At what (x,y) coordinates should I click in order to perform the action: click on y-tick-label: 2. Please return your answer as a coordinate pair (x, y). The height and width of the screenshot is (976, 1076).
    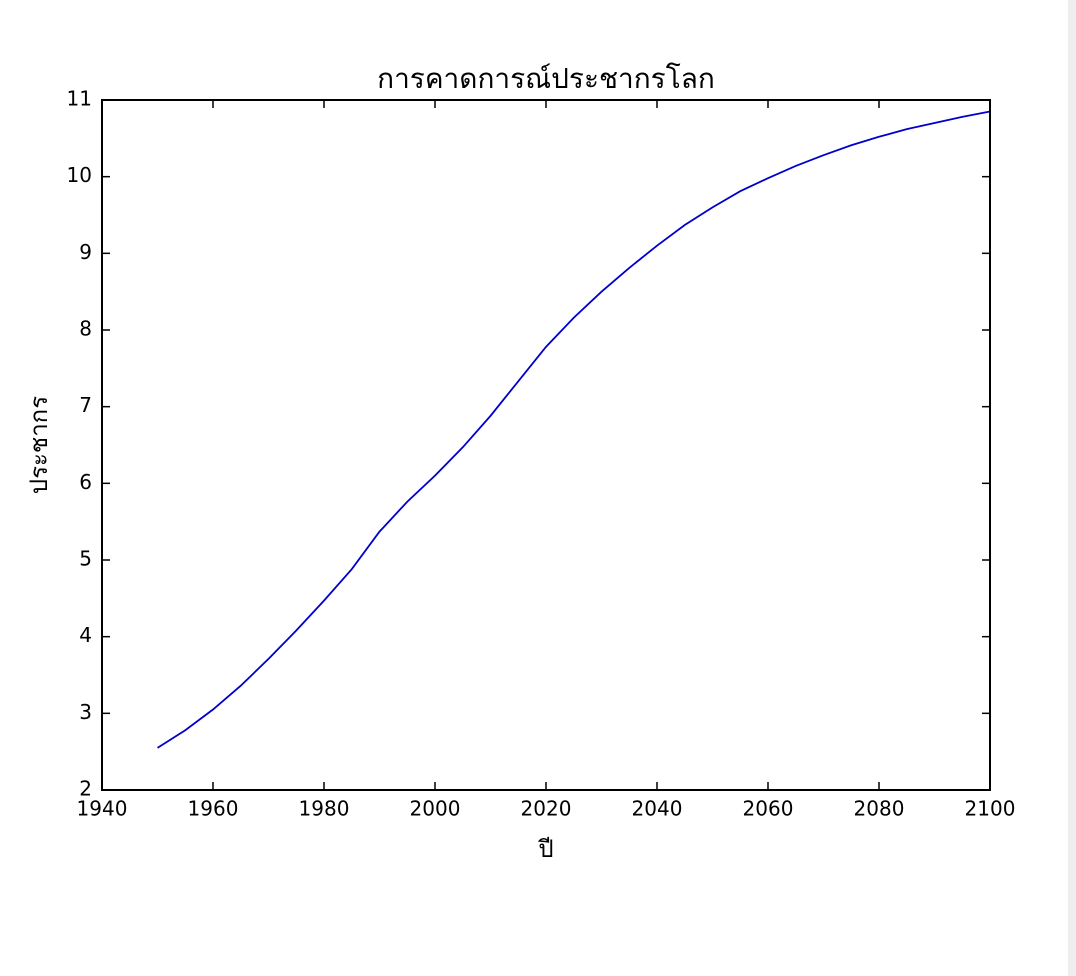
    Looking at the image, I should click on (85, 789).